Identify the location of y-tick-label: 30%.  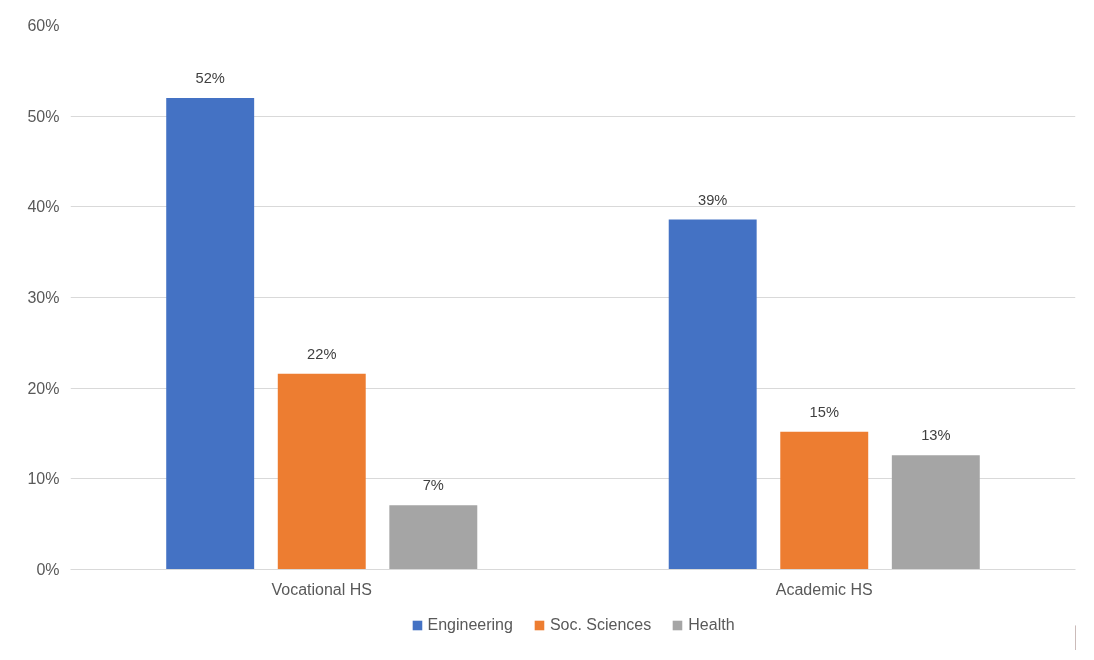
(43, 297).